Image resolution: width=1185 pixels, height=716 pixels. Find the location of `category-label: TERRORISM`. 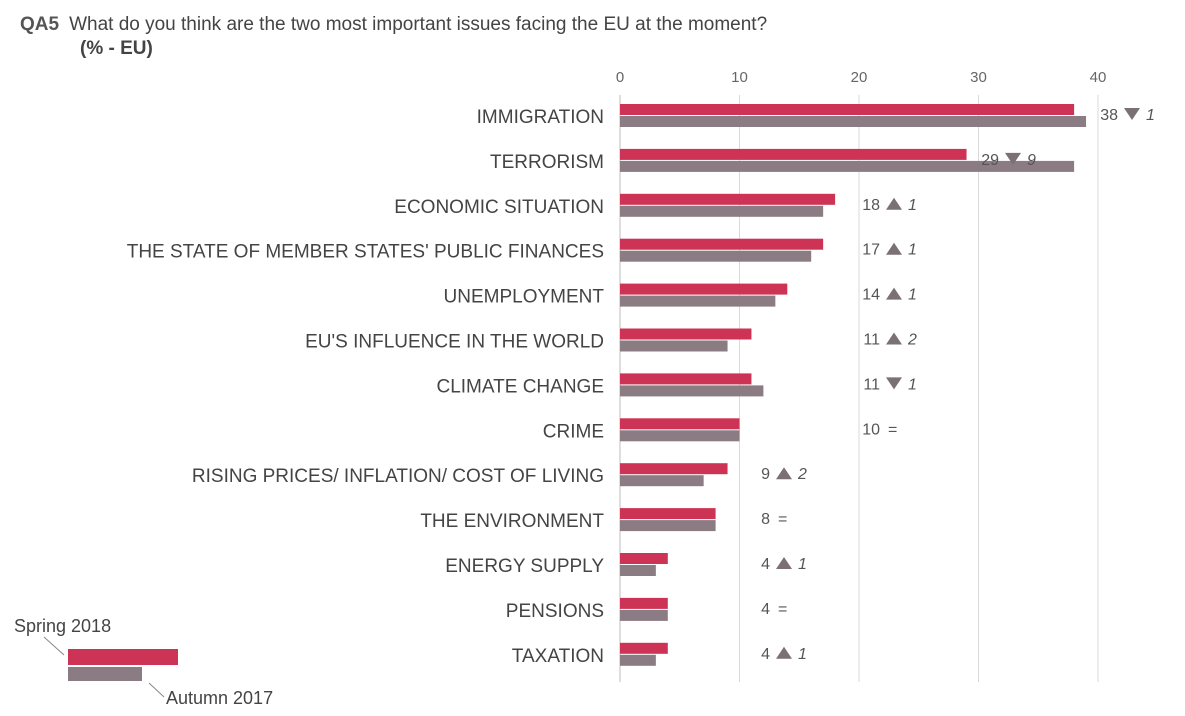

category-label: TERRORISM is located at coordinates (547, 162).